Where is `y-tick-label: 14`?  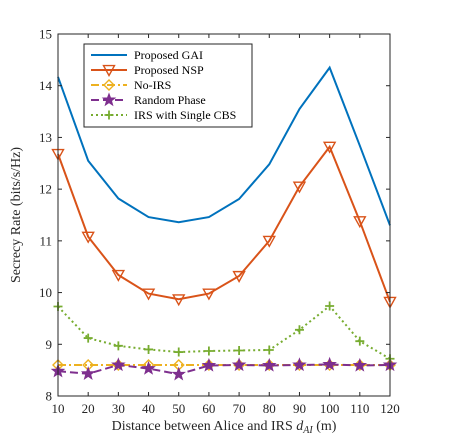
y-tick-label: 14 is located at coordinates (46, 85).